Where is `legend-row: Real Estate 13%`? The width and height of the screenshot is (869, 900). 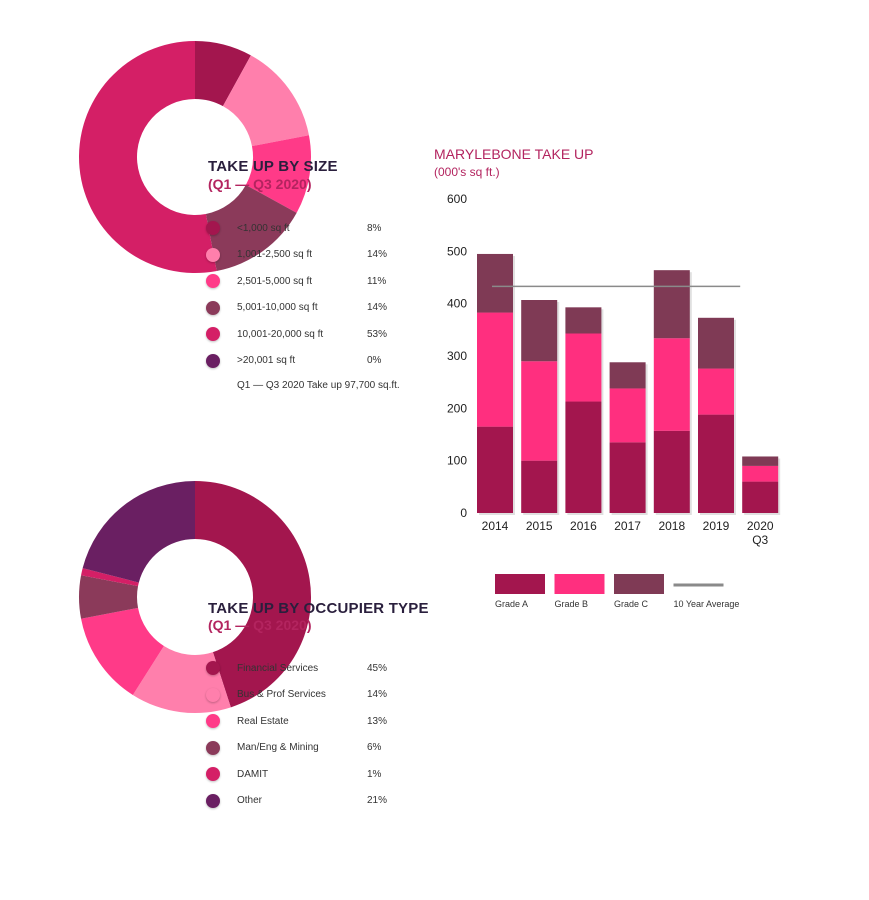
legend-row: Real Estate 13% is located at coordinates (306, 721).